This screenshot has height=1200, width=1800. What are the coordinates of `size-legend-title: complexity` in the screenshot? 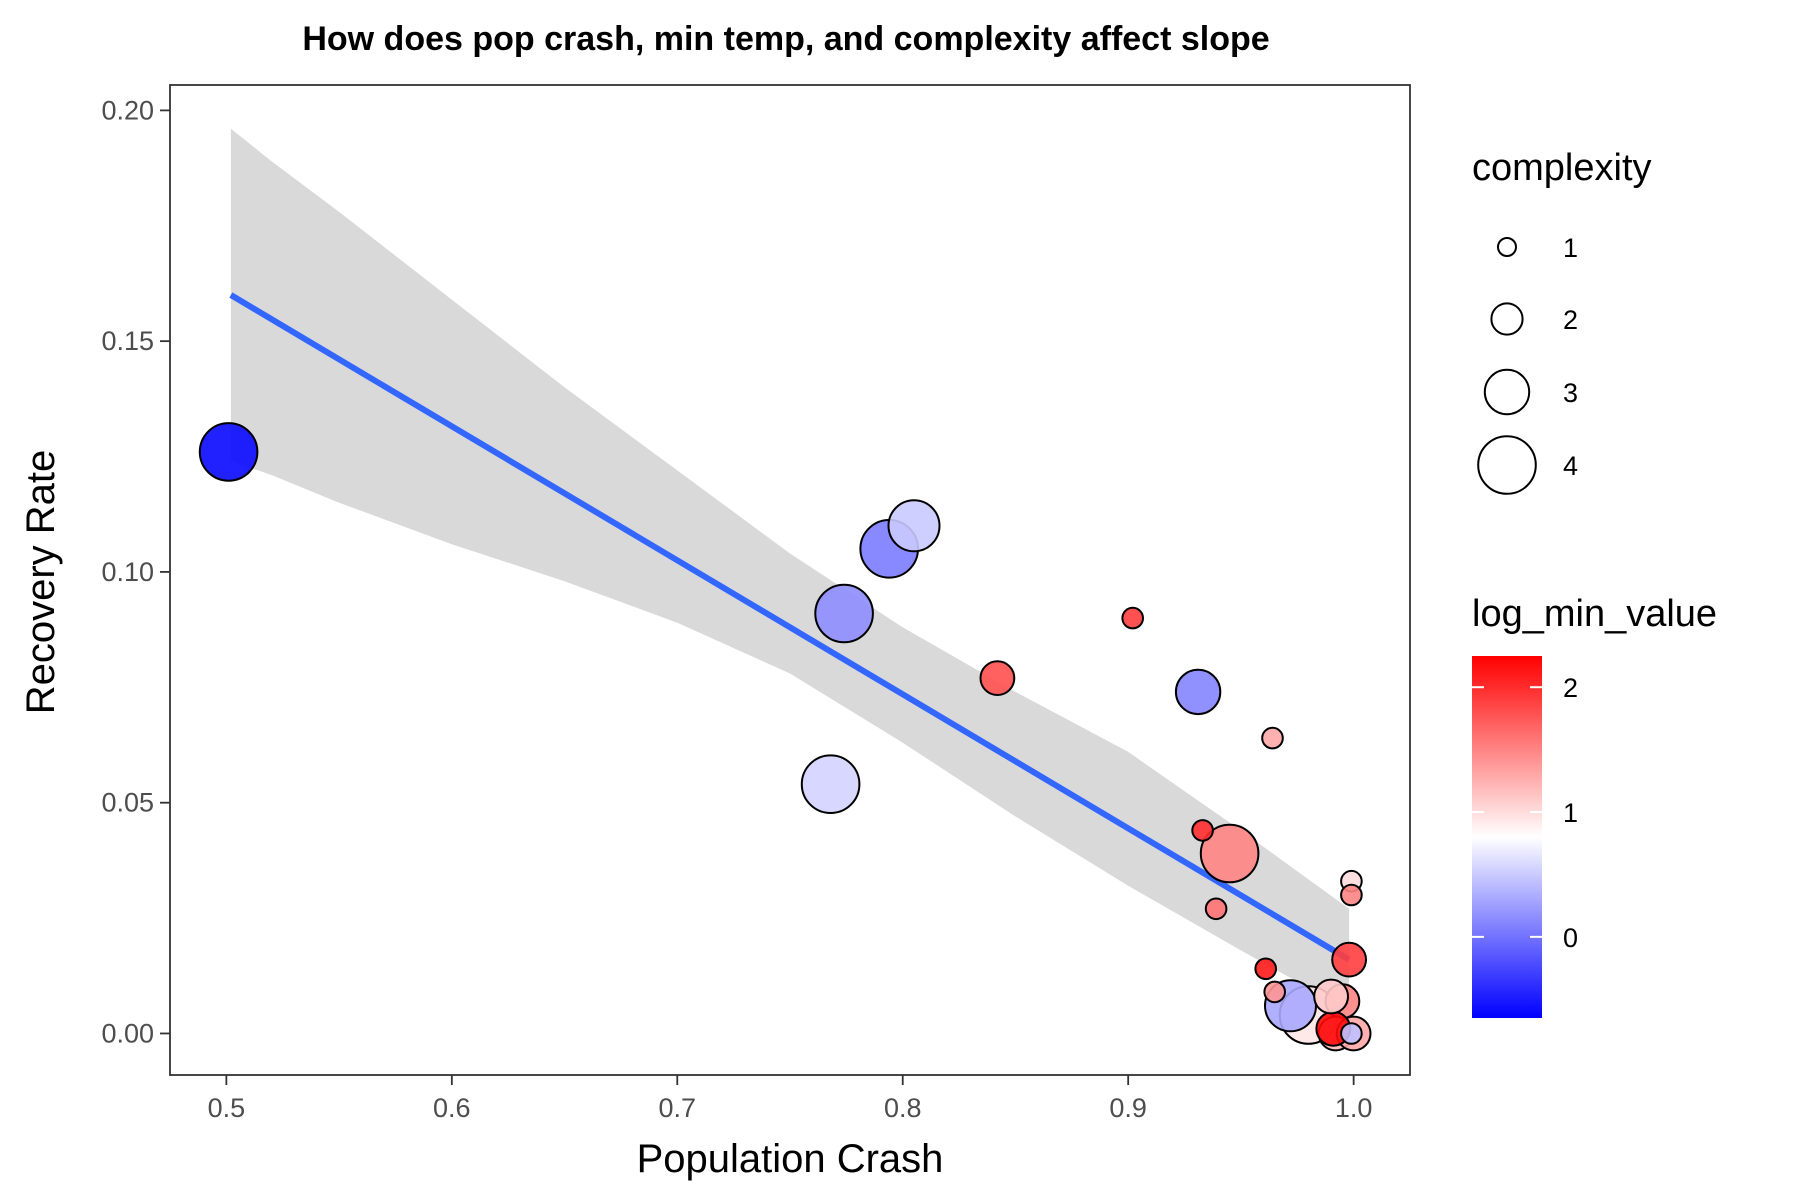 It's located at (1562, 168).